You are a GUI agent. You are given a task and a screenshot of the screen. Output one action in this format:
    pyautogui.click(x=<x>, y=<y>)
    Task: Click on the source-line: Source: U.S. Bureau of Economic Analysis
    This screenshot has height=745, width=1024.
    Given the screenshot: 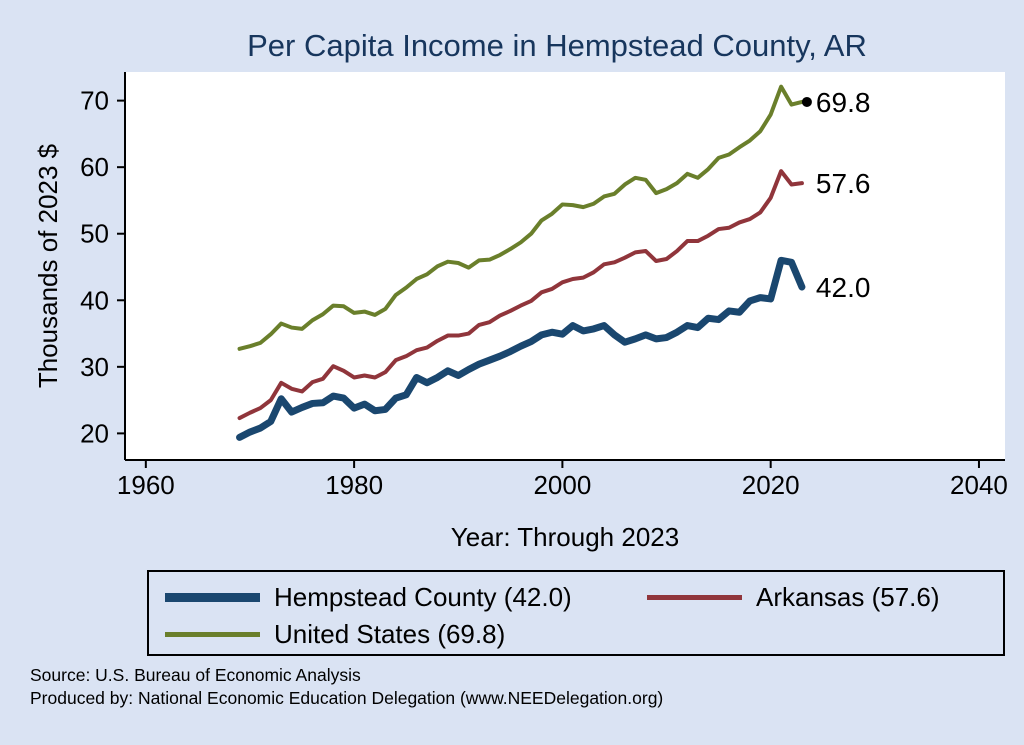 What is the action you would take?
    pyautogui.click(x=195, y=675)
    